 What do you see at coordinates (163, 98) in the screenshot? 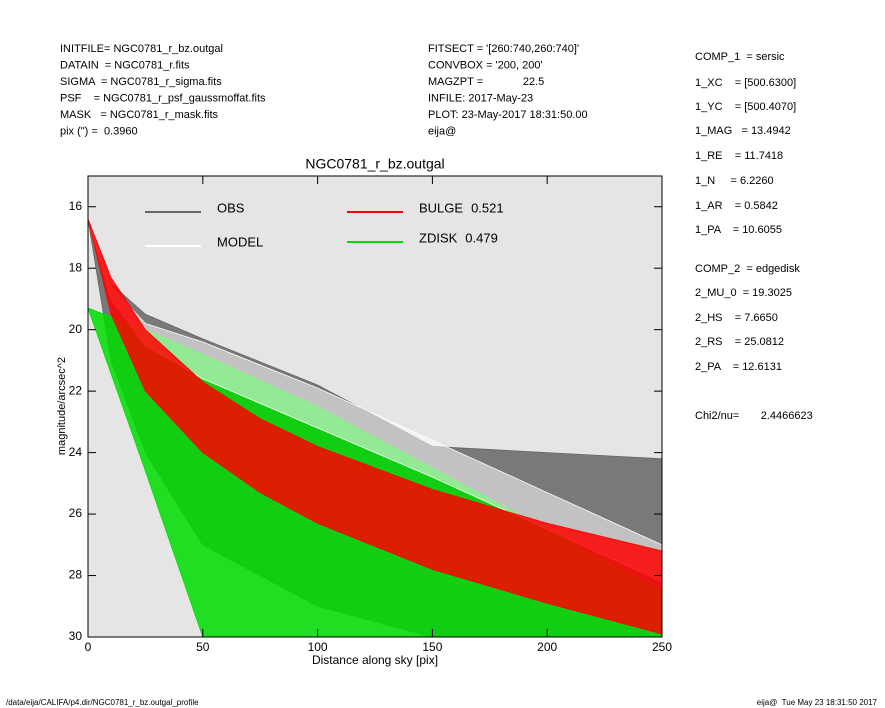
I see `header-left-line: PSF = NGC0781_r_psf_gaussmoffat.fits` at bounding box center [163, 98].